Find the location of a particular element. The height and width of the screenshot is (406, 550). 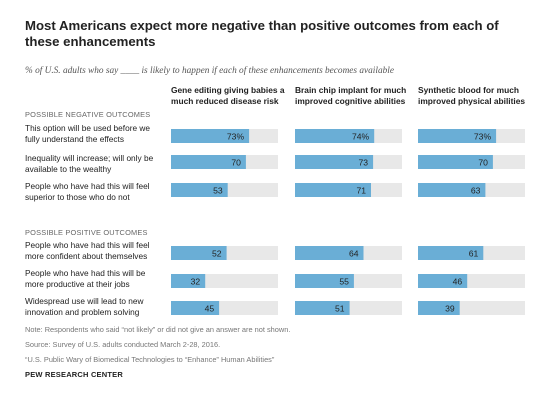

value-label-brain-chip-row-0: 74% is located at coordinates (361, 137).